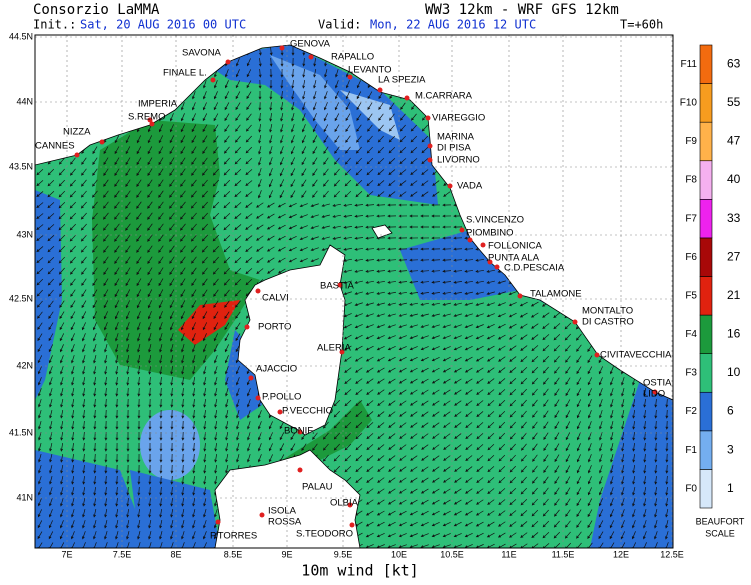  Describe the element at coordinates (324, 534) in the screenshot. I see `place-label: S.TEODORO` at that location.